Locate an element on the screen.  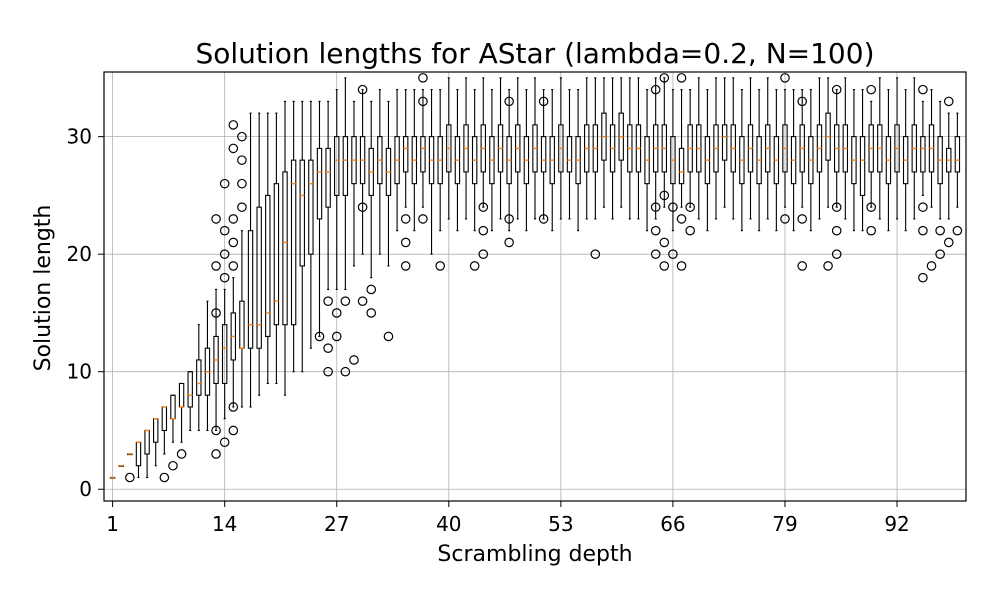
x-tick-label: 40 is located at coordinates (448, 524).